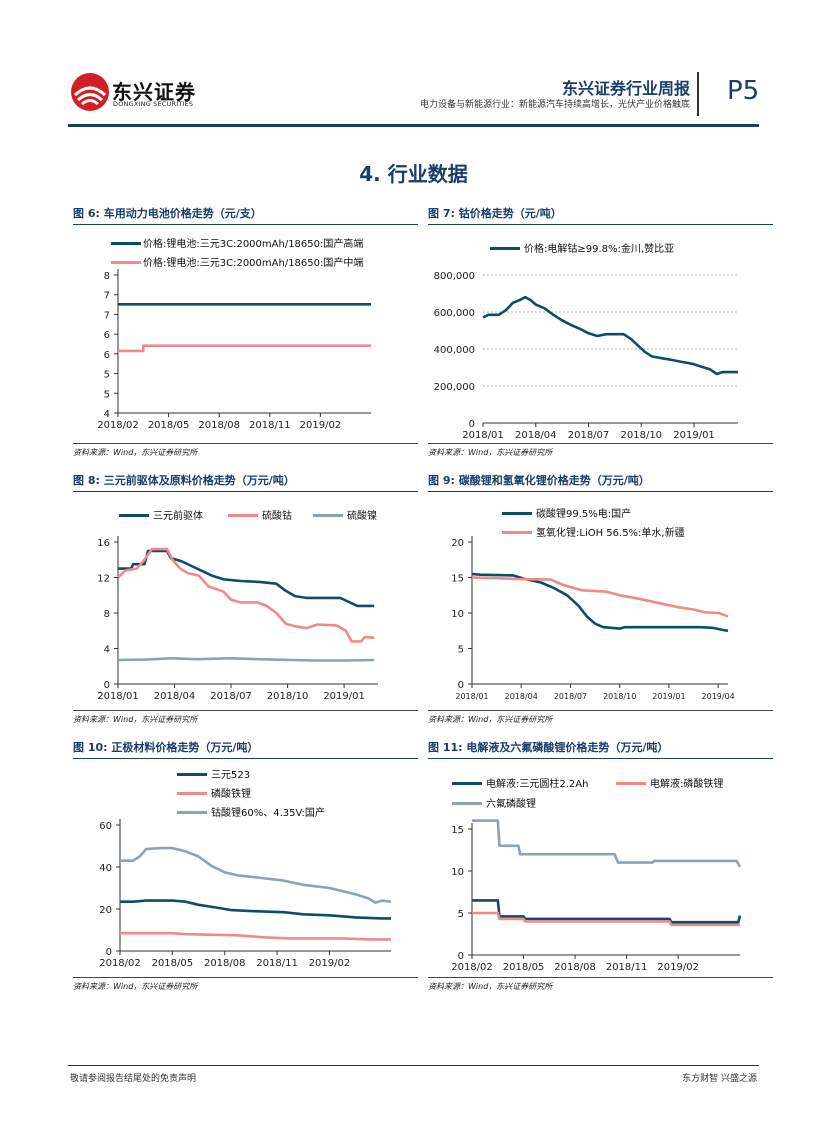 The width and height of the screenshot is (827, 1122). I want to click on figure-title: 图 7: 钴价格走势（元/吨）, so click(600, 215).